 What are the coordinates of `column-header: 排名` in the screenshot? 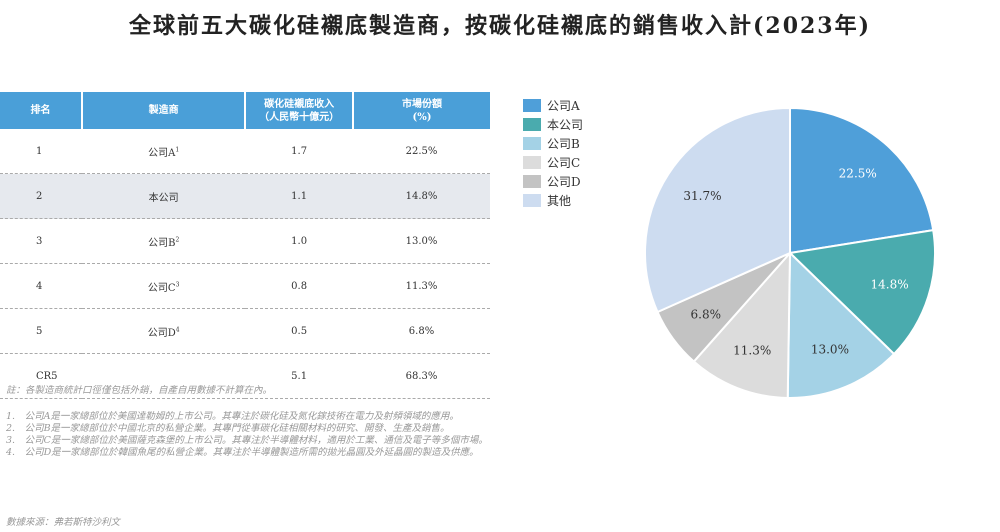 It's located at (42, 110).